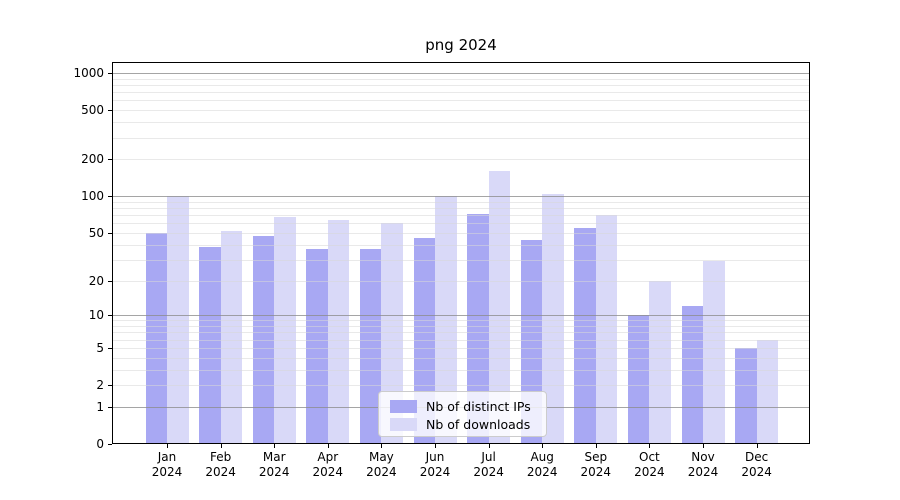  Describe the element at coordinates (596, 464) in the screenshot. I see `x-tick-label-sep: Sep 2024` at that location.